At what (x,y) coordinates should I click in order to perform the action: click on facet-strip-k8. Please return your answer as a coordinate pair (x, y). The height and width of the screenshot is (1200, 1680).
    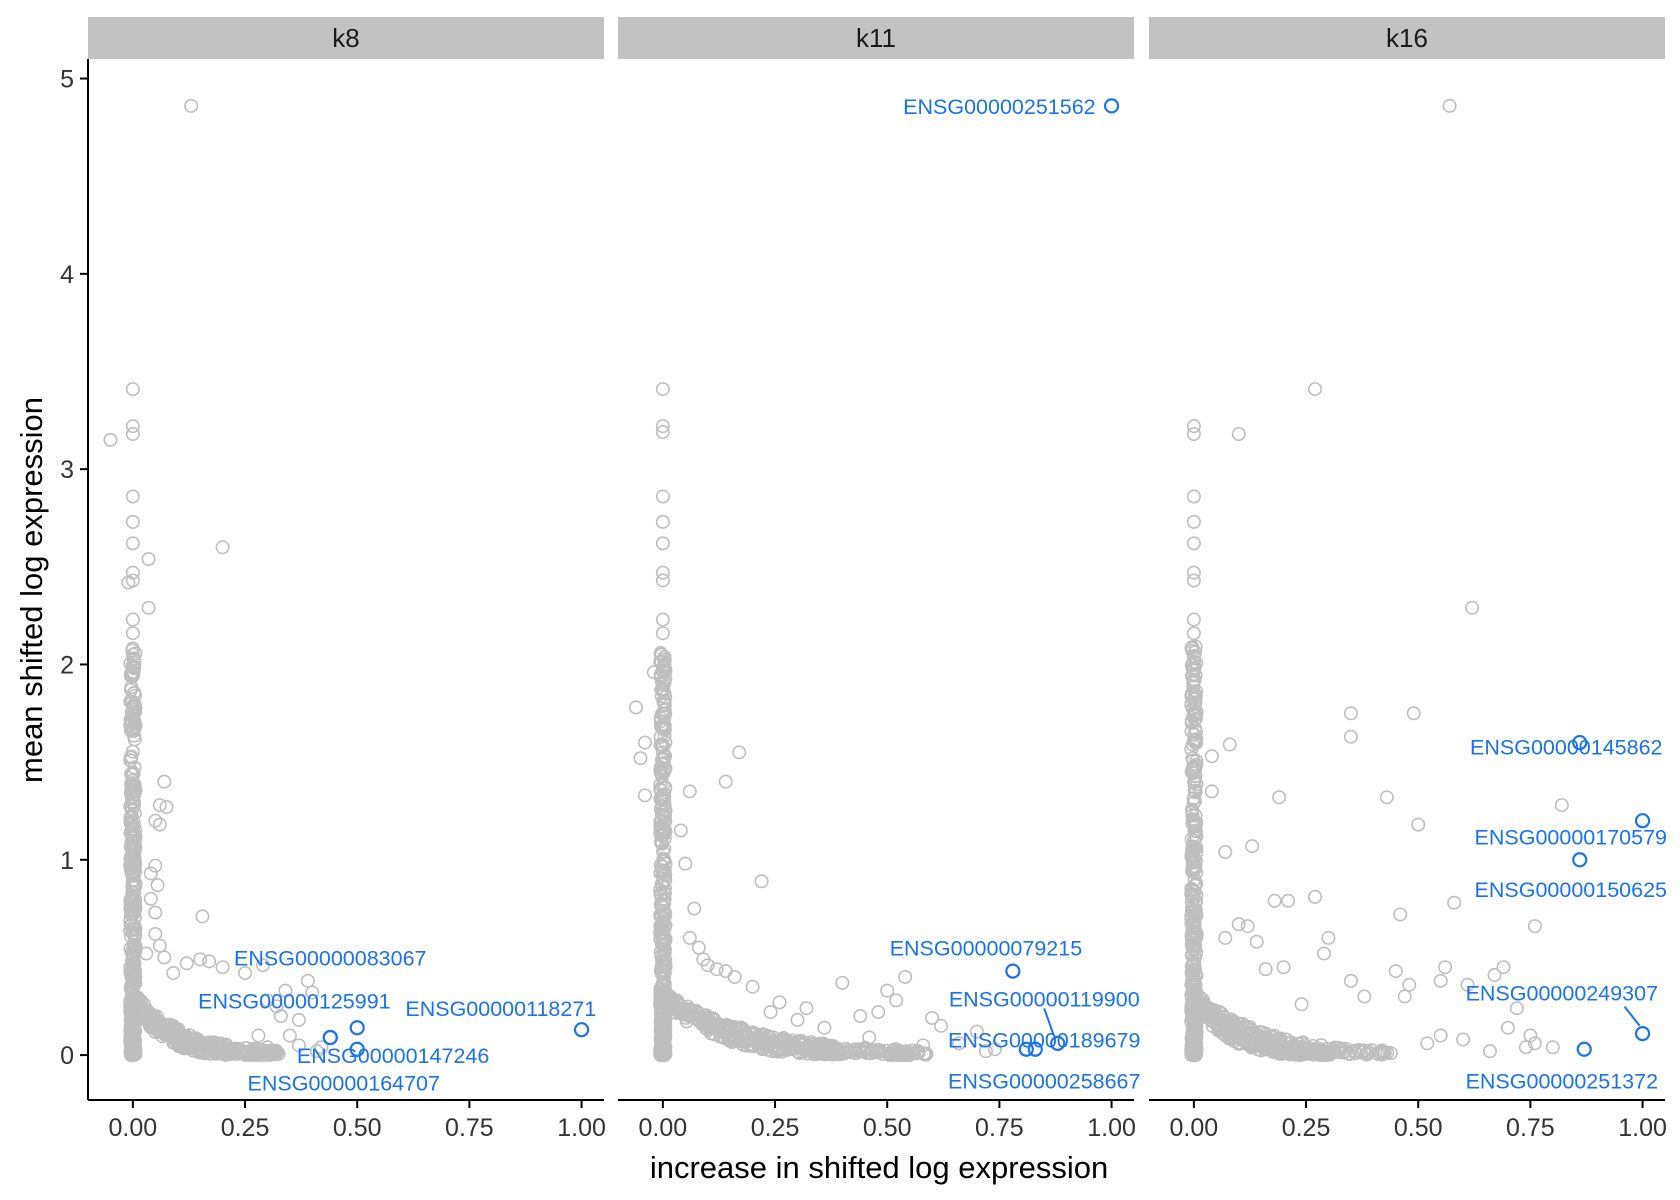
    Looking at the image, I should click on (346, 38).